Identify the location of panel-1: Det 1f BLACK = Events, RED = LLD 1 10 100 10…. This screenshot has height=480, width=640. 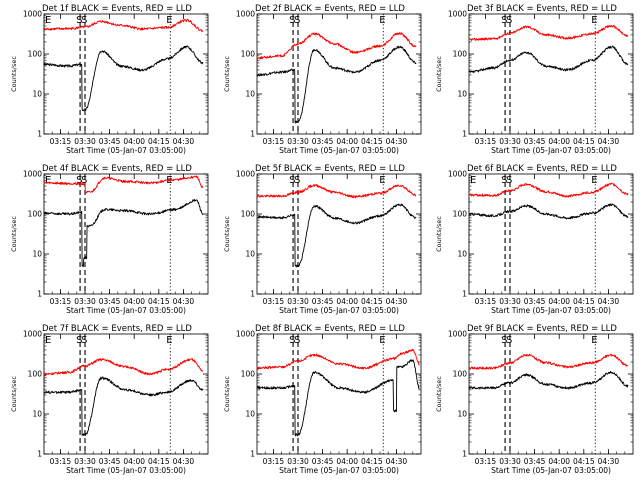
(109, 79).